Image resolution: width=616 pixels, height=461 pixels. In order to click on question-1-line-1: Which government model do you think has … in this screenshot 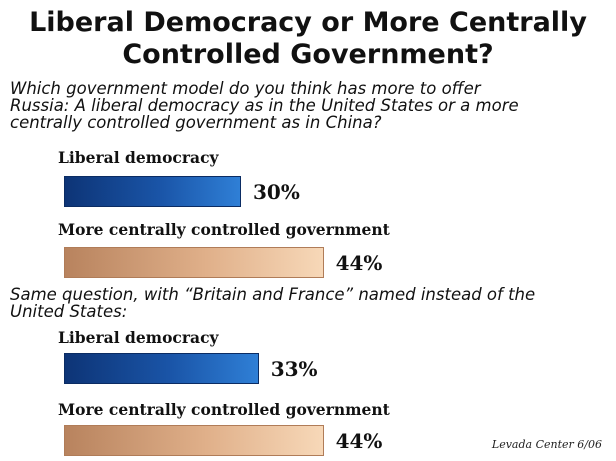, I will do `click(245, 88)`.